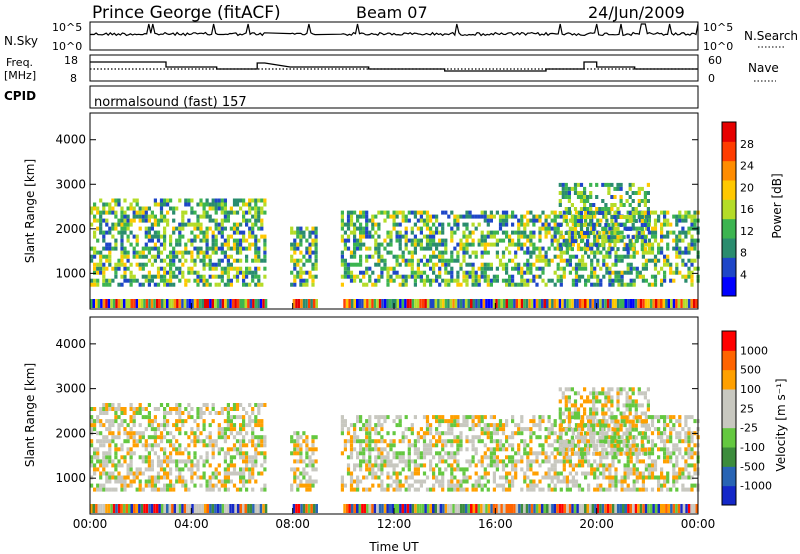  Describe the element at coordinates (747, 408) in the screenshot. I see `colorbar-tick-label: 25` at that location.